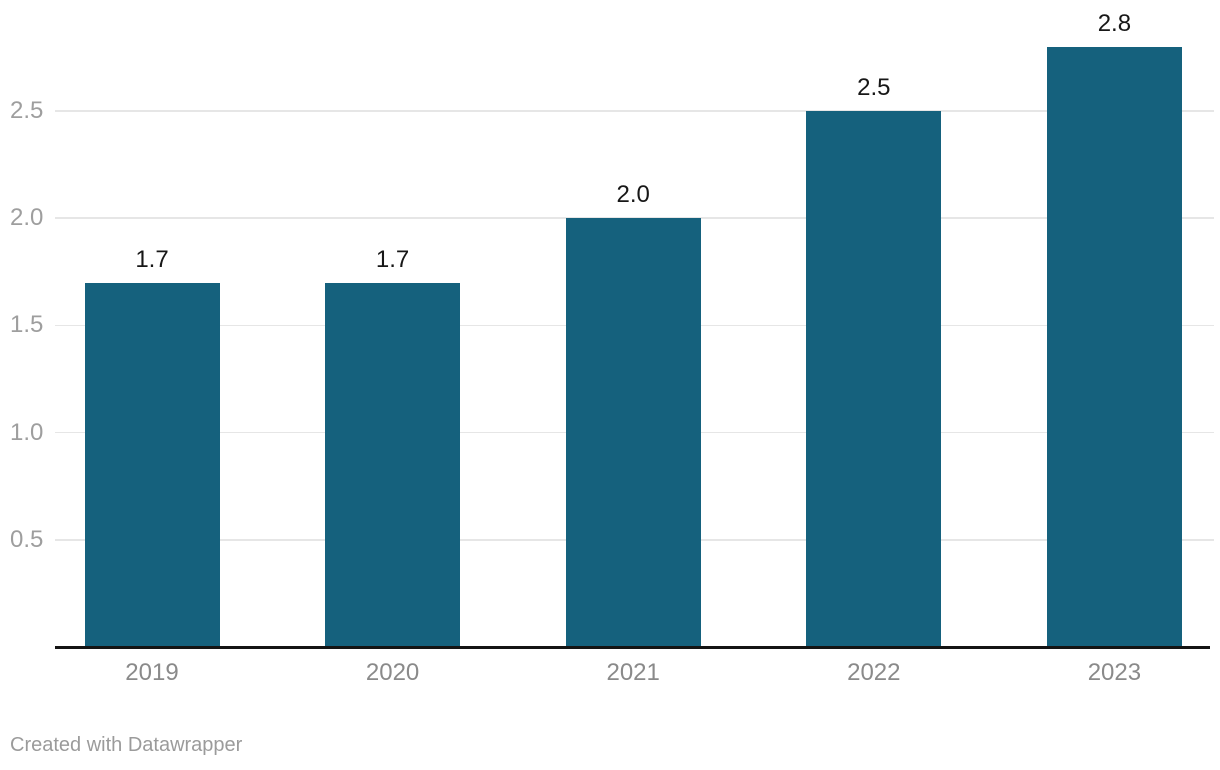 Image resolution: width=1220 pixels, height=770 pixels. What do you see at coordinates (27, 110) in the screenshot?
I see `y-tick-label: 2.5` at bounding box center [27, 110].